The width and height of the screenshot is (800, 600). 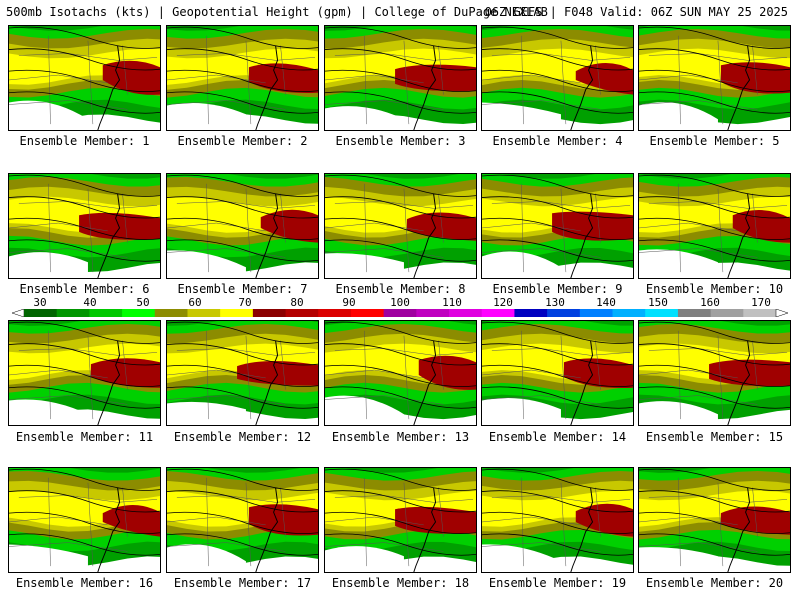 What do you see at coordinates (143, 302) in the screenshot?
I see `colorbar-tick-label: 50` at bounding box center [143, 302].